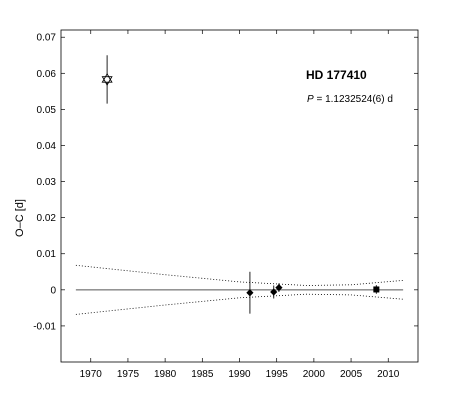  I want to click on y-tick-label: 0.06, so click(47, 74).